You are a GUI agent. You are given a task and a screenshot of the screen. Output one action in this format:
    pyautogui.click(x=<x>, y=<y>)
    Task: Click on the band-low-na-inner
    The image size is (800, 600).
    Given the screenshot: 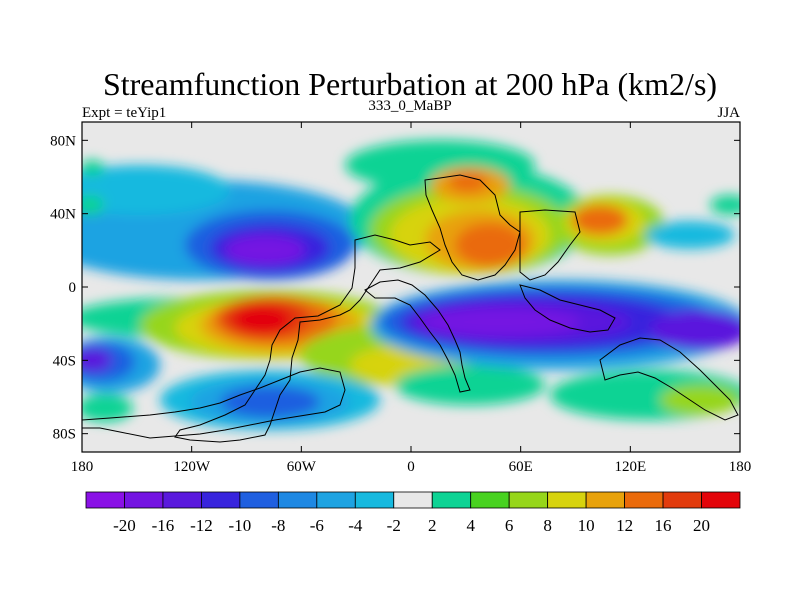 What is the action you would take?
    pyautogui.click(x=265, y=250)
    